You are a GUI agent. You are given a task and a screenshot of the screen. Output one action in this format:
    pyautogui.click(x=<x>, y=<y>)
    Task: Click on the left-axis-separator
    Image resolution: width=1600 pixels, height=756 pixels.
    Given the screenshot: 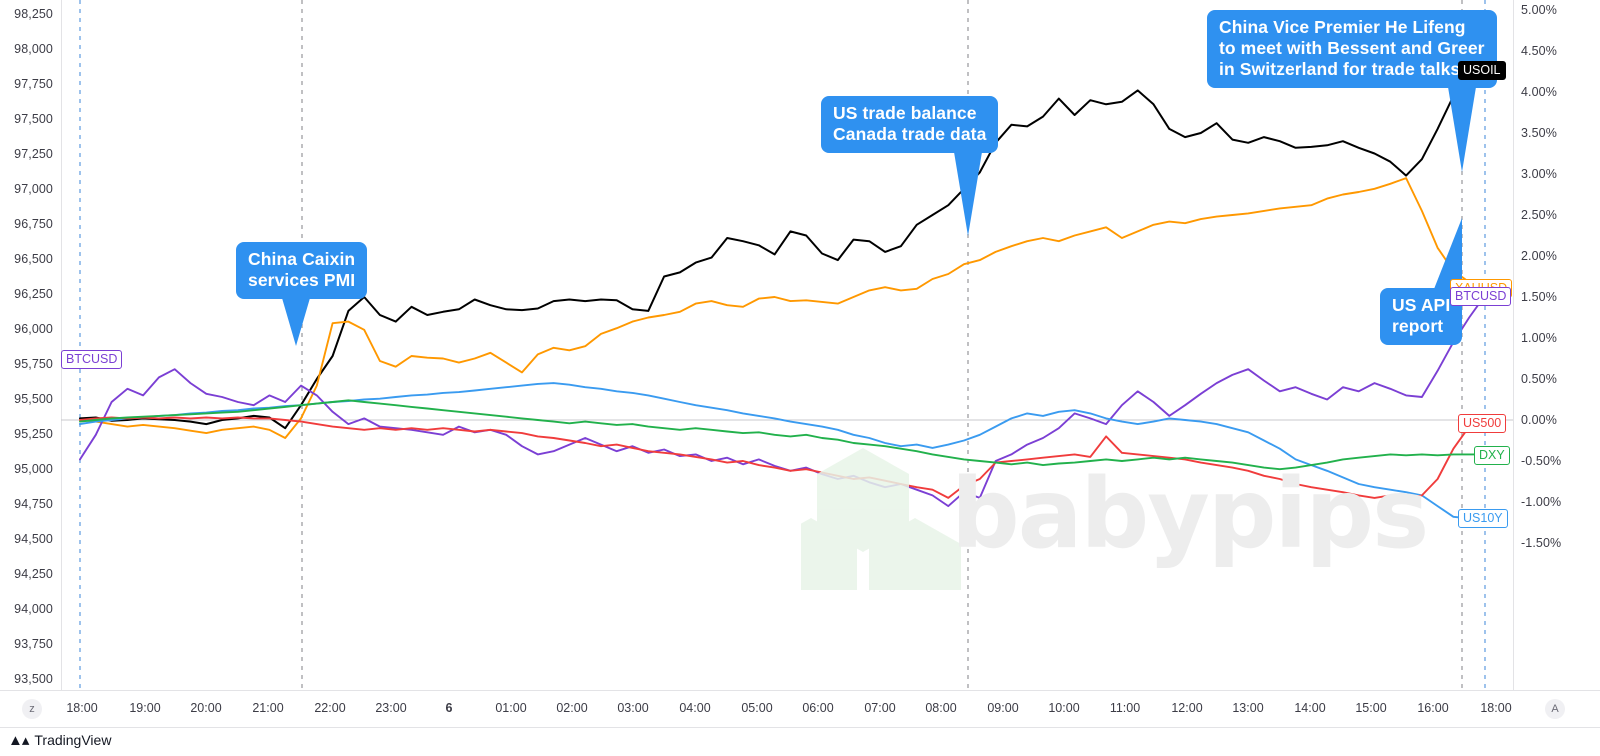 What is the action you would take?
    pyautogui.click(x=61, y=345)
    